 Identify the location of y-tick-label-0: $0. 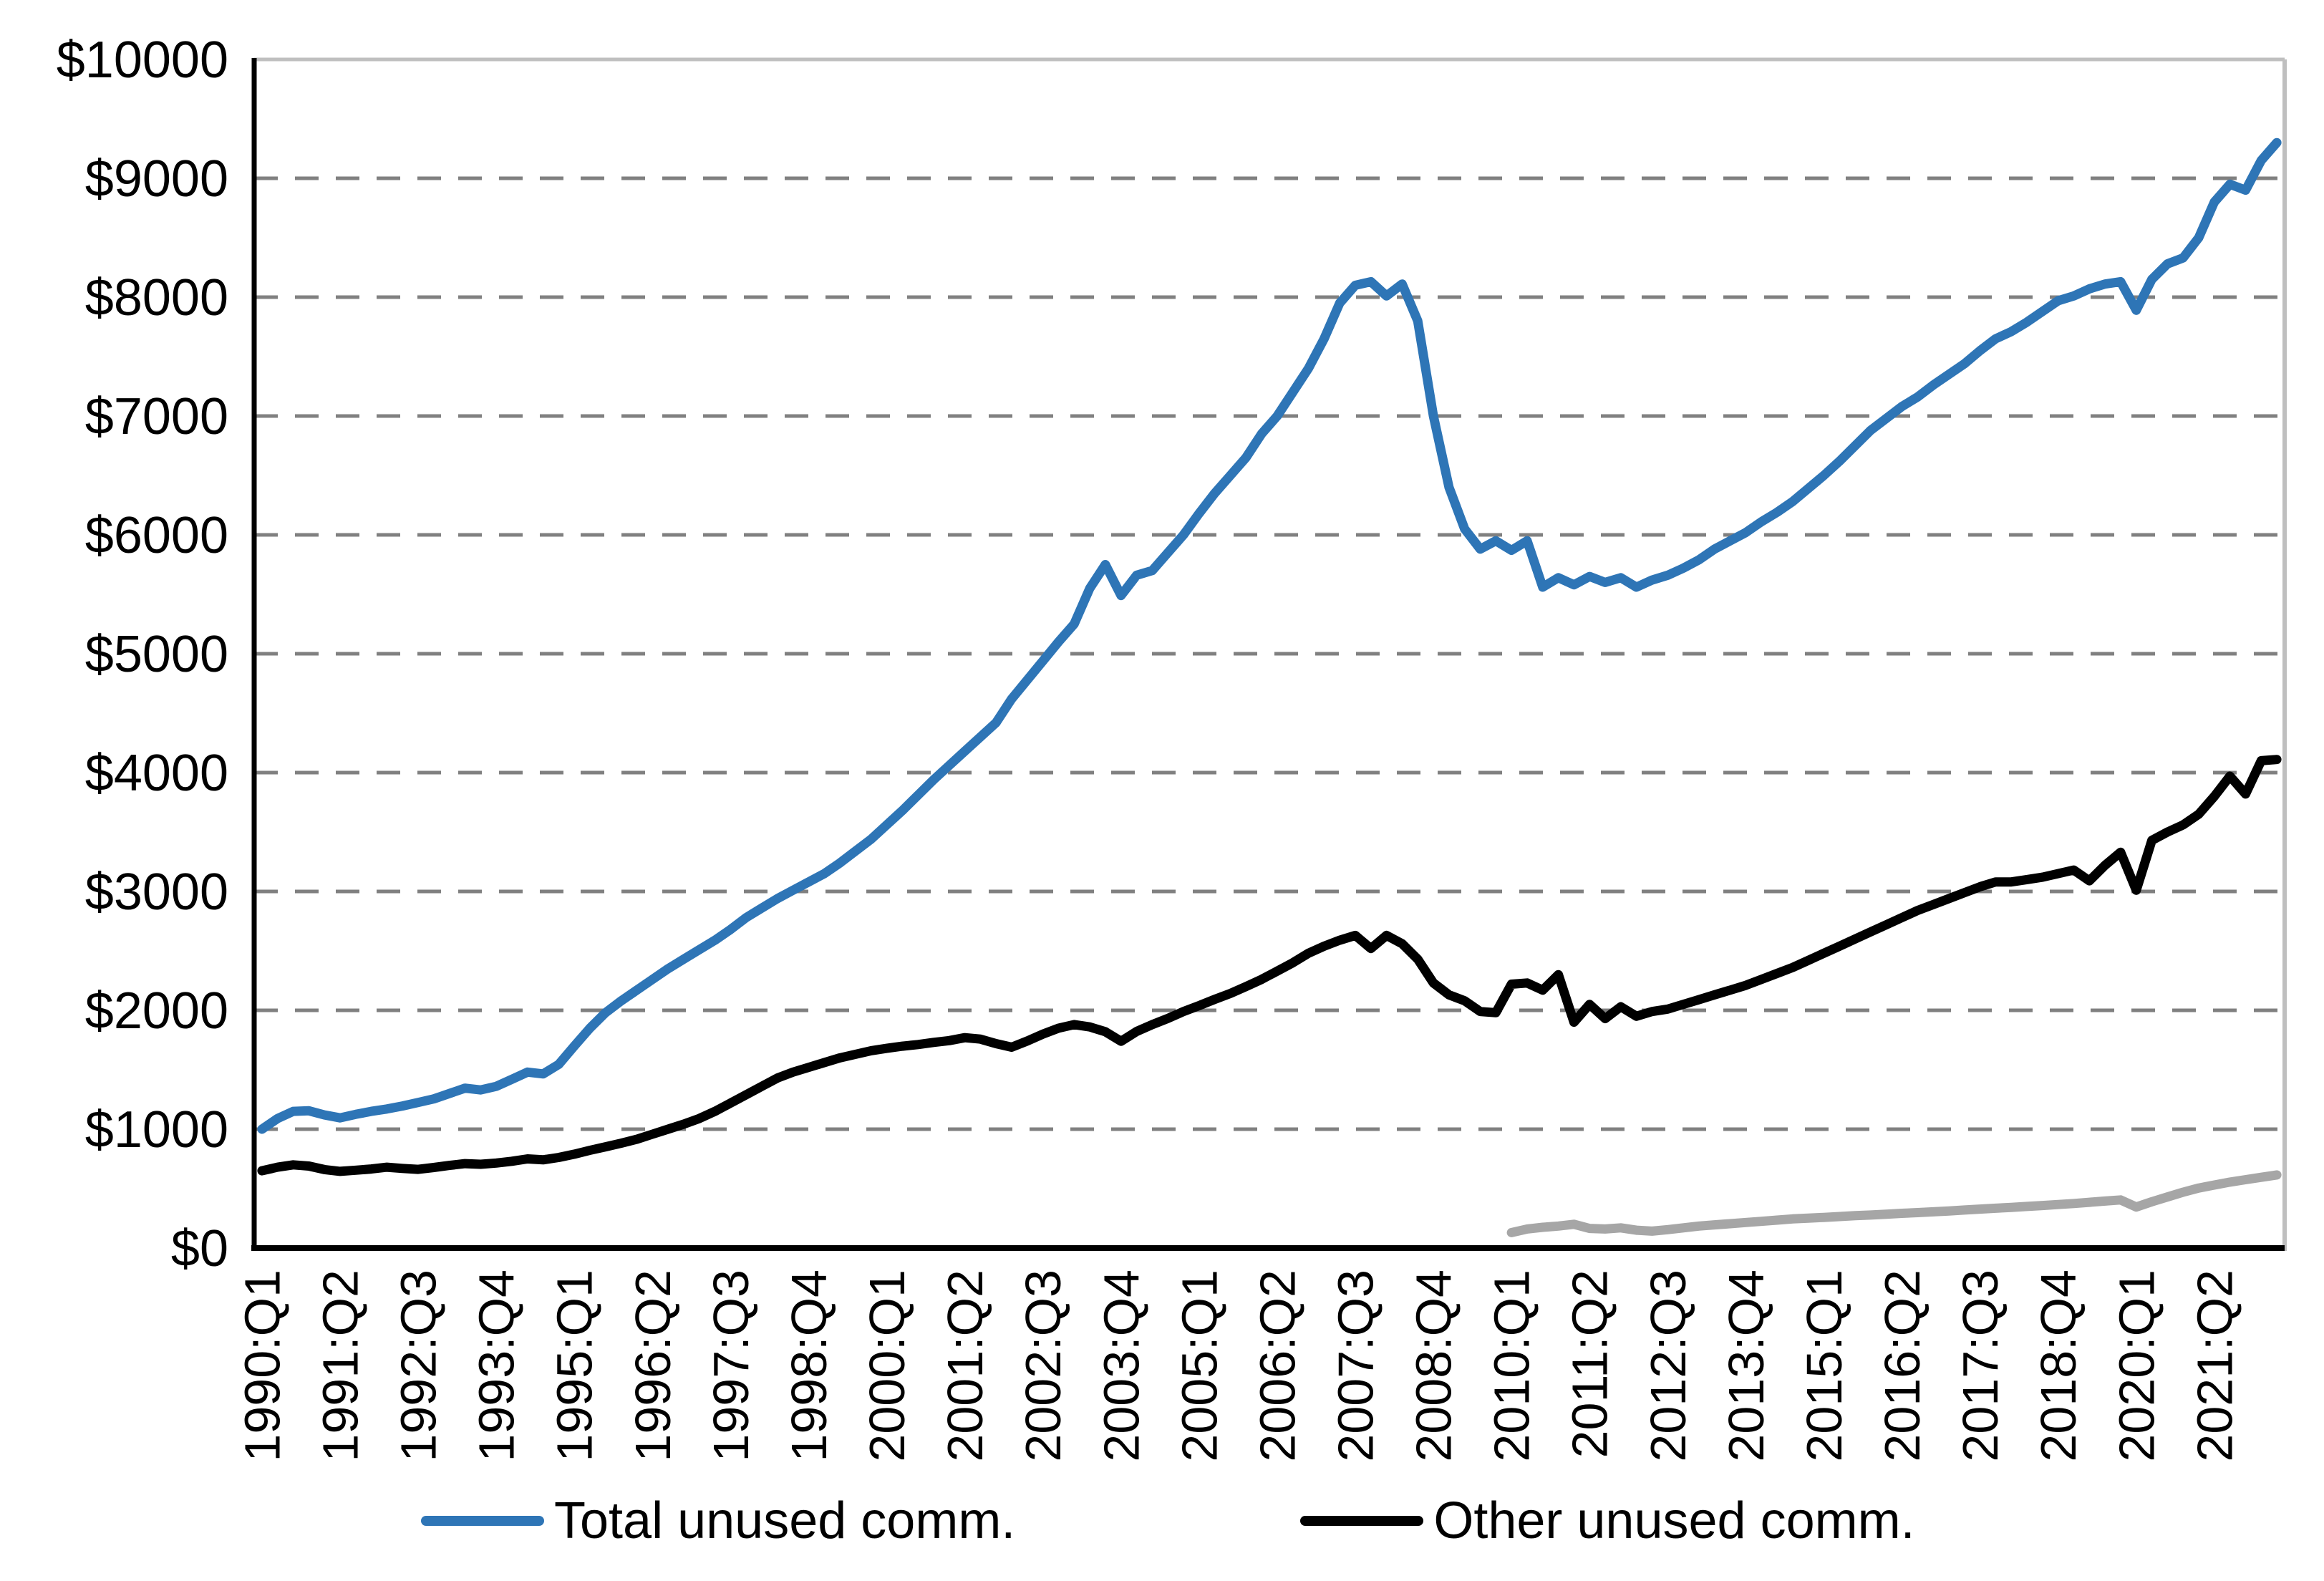
(199, 1248).